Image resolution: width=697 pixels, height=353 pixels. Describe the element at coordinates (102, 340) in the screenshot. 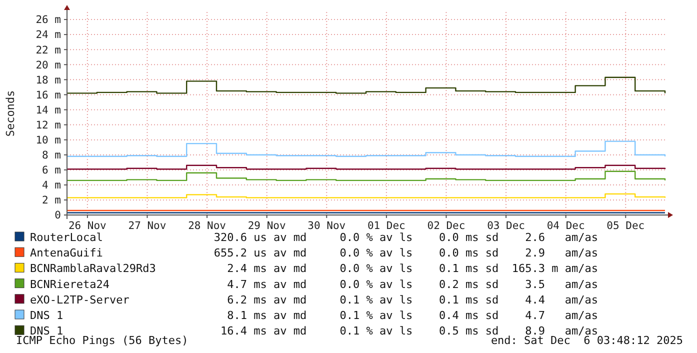

I see `text: ICMP Echo Pings (56 Bytes)` at that location.